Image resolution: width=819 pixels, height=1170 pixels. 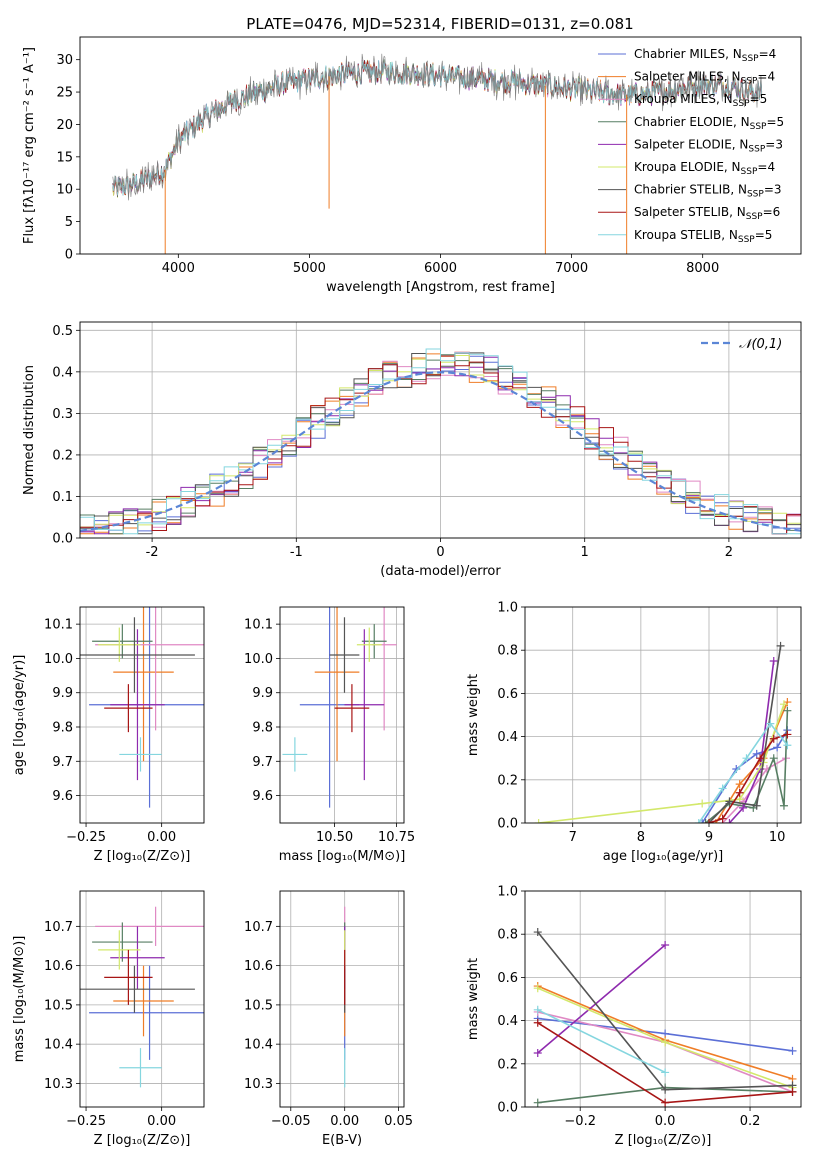 I want to click on y-tick-label: 5, so click(x=69, y=222).